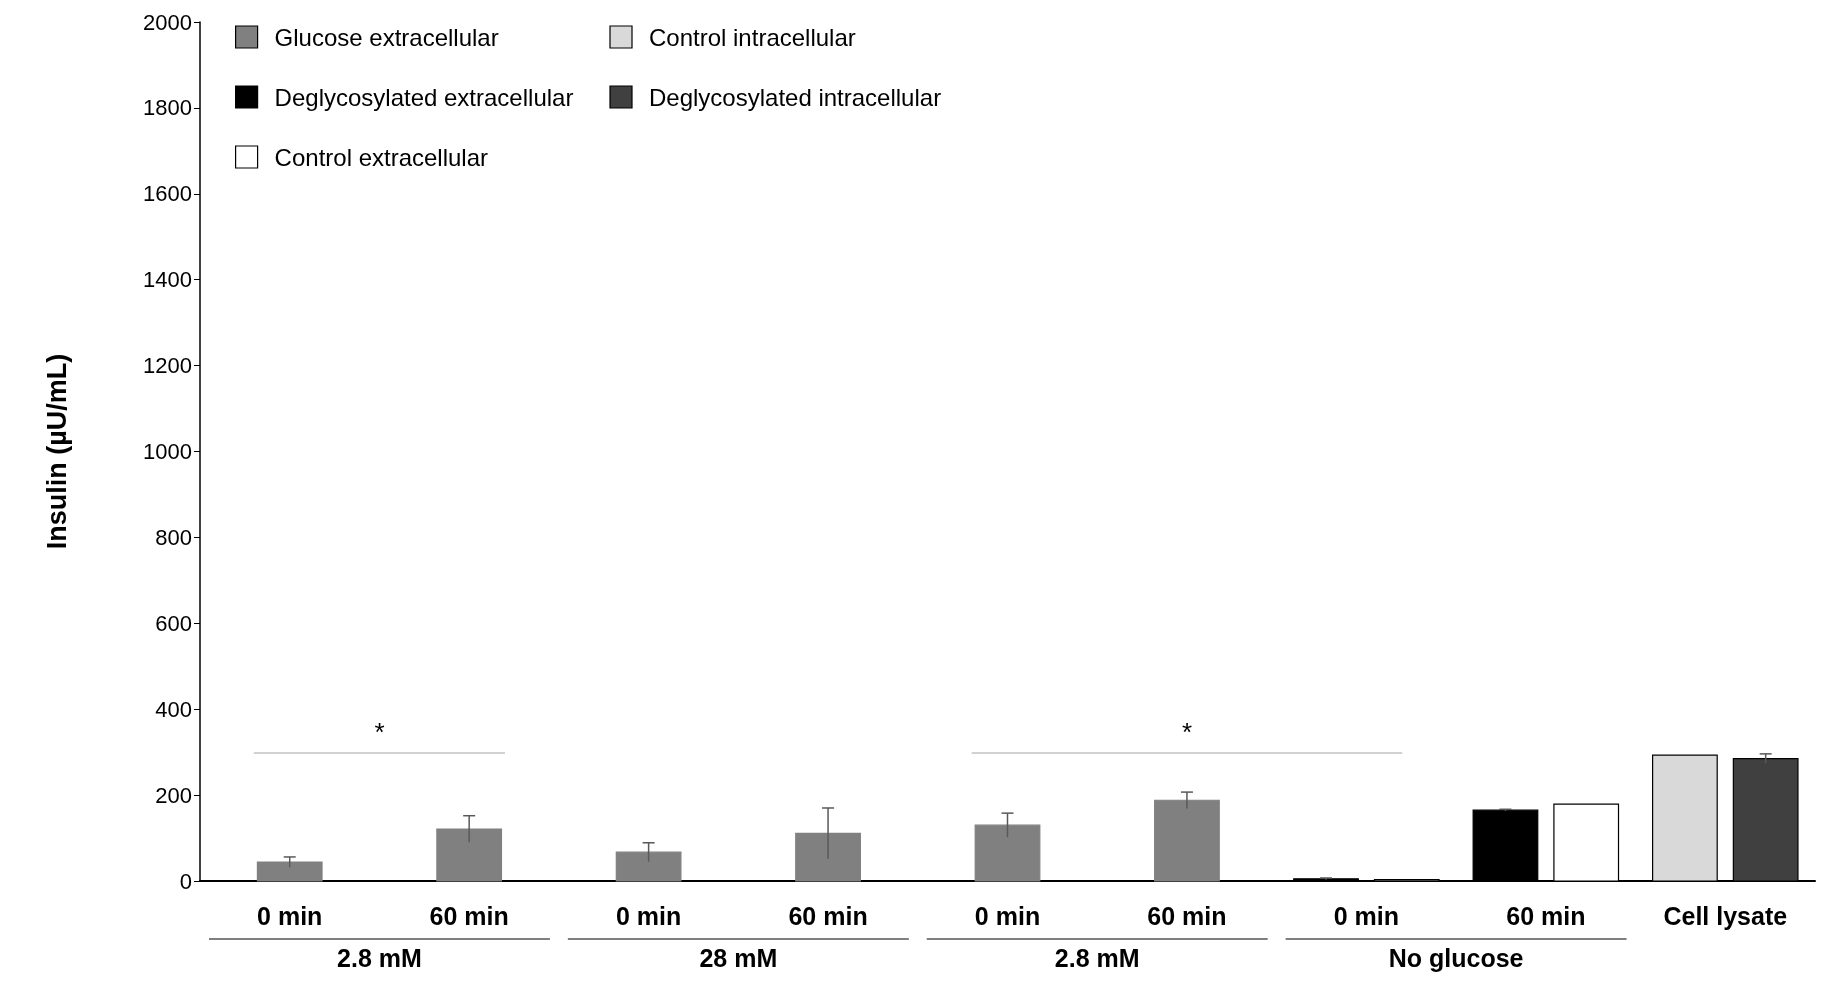 Image resolution: width=1830 pixels, height=983 pixels. I want to click on legend-label: Control extracellular, so click(381, 157).